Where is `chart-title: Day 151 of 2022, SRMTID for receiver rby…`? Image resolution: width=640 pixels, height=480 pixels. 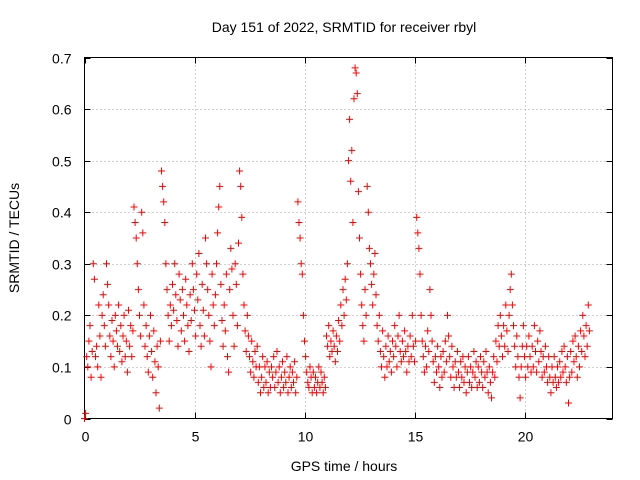 chart-title: Day 151 of 2022, SRMTID for receiver rby… is located at coordinates (344, 27).